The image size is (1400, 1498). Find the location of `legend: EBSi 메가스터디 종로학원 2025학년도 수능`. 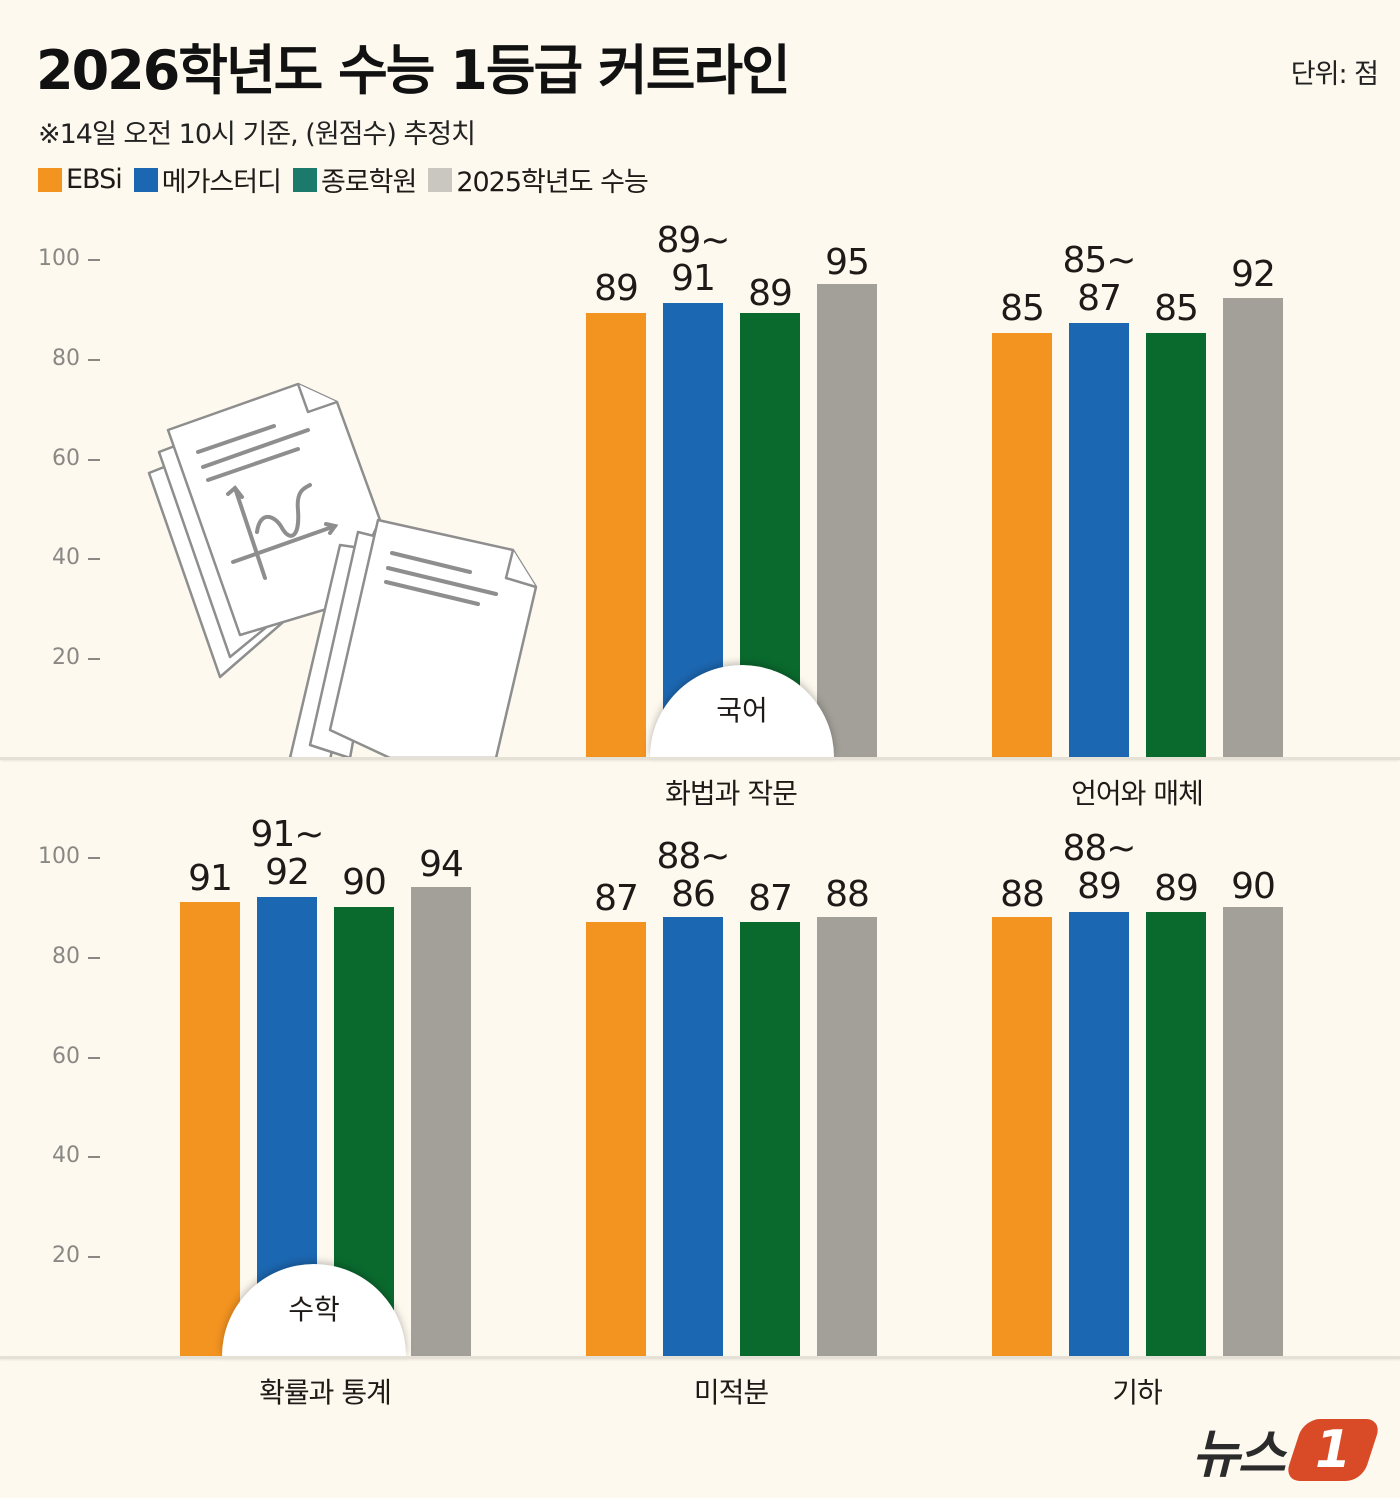

legend: EBSi 메가스터디 종로학원 2025학년도 수능 is located at coordinates (349, 179).